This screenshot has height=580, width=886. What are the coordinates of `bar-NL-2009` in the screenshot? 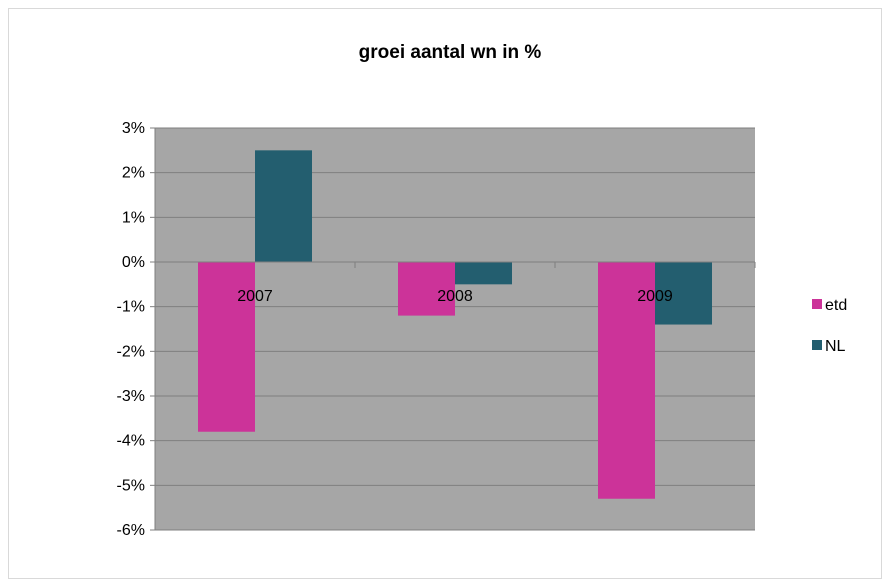 It's located at (683, 293).